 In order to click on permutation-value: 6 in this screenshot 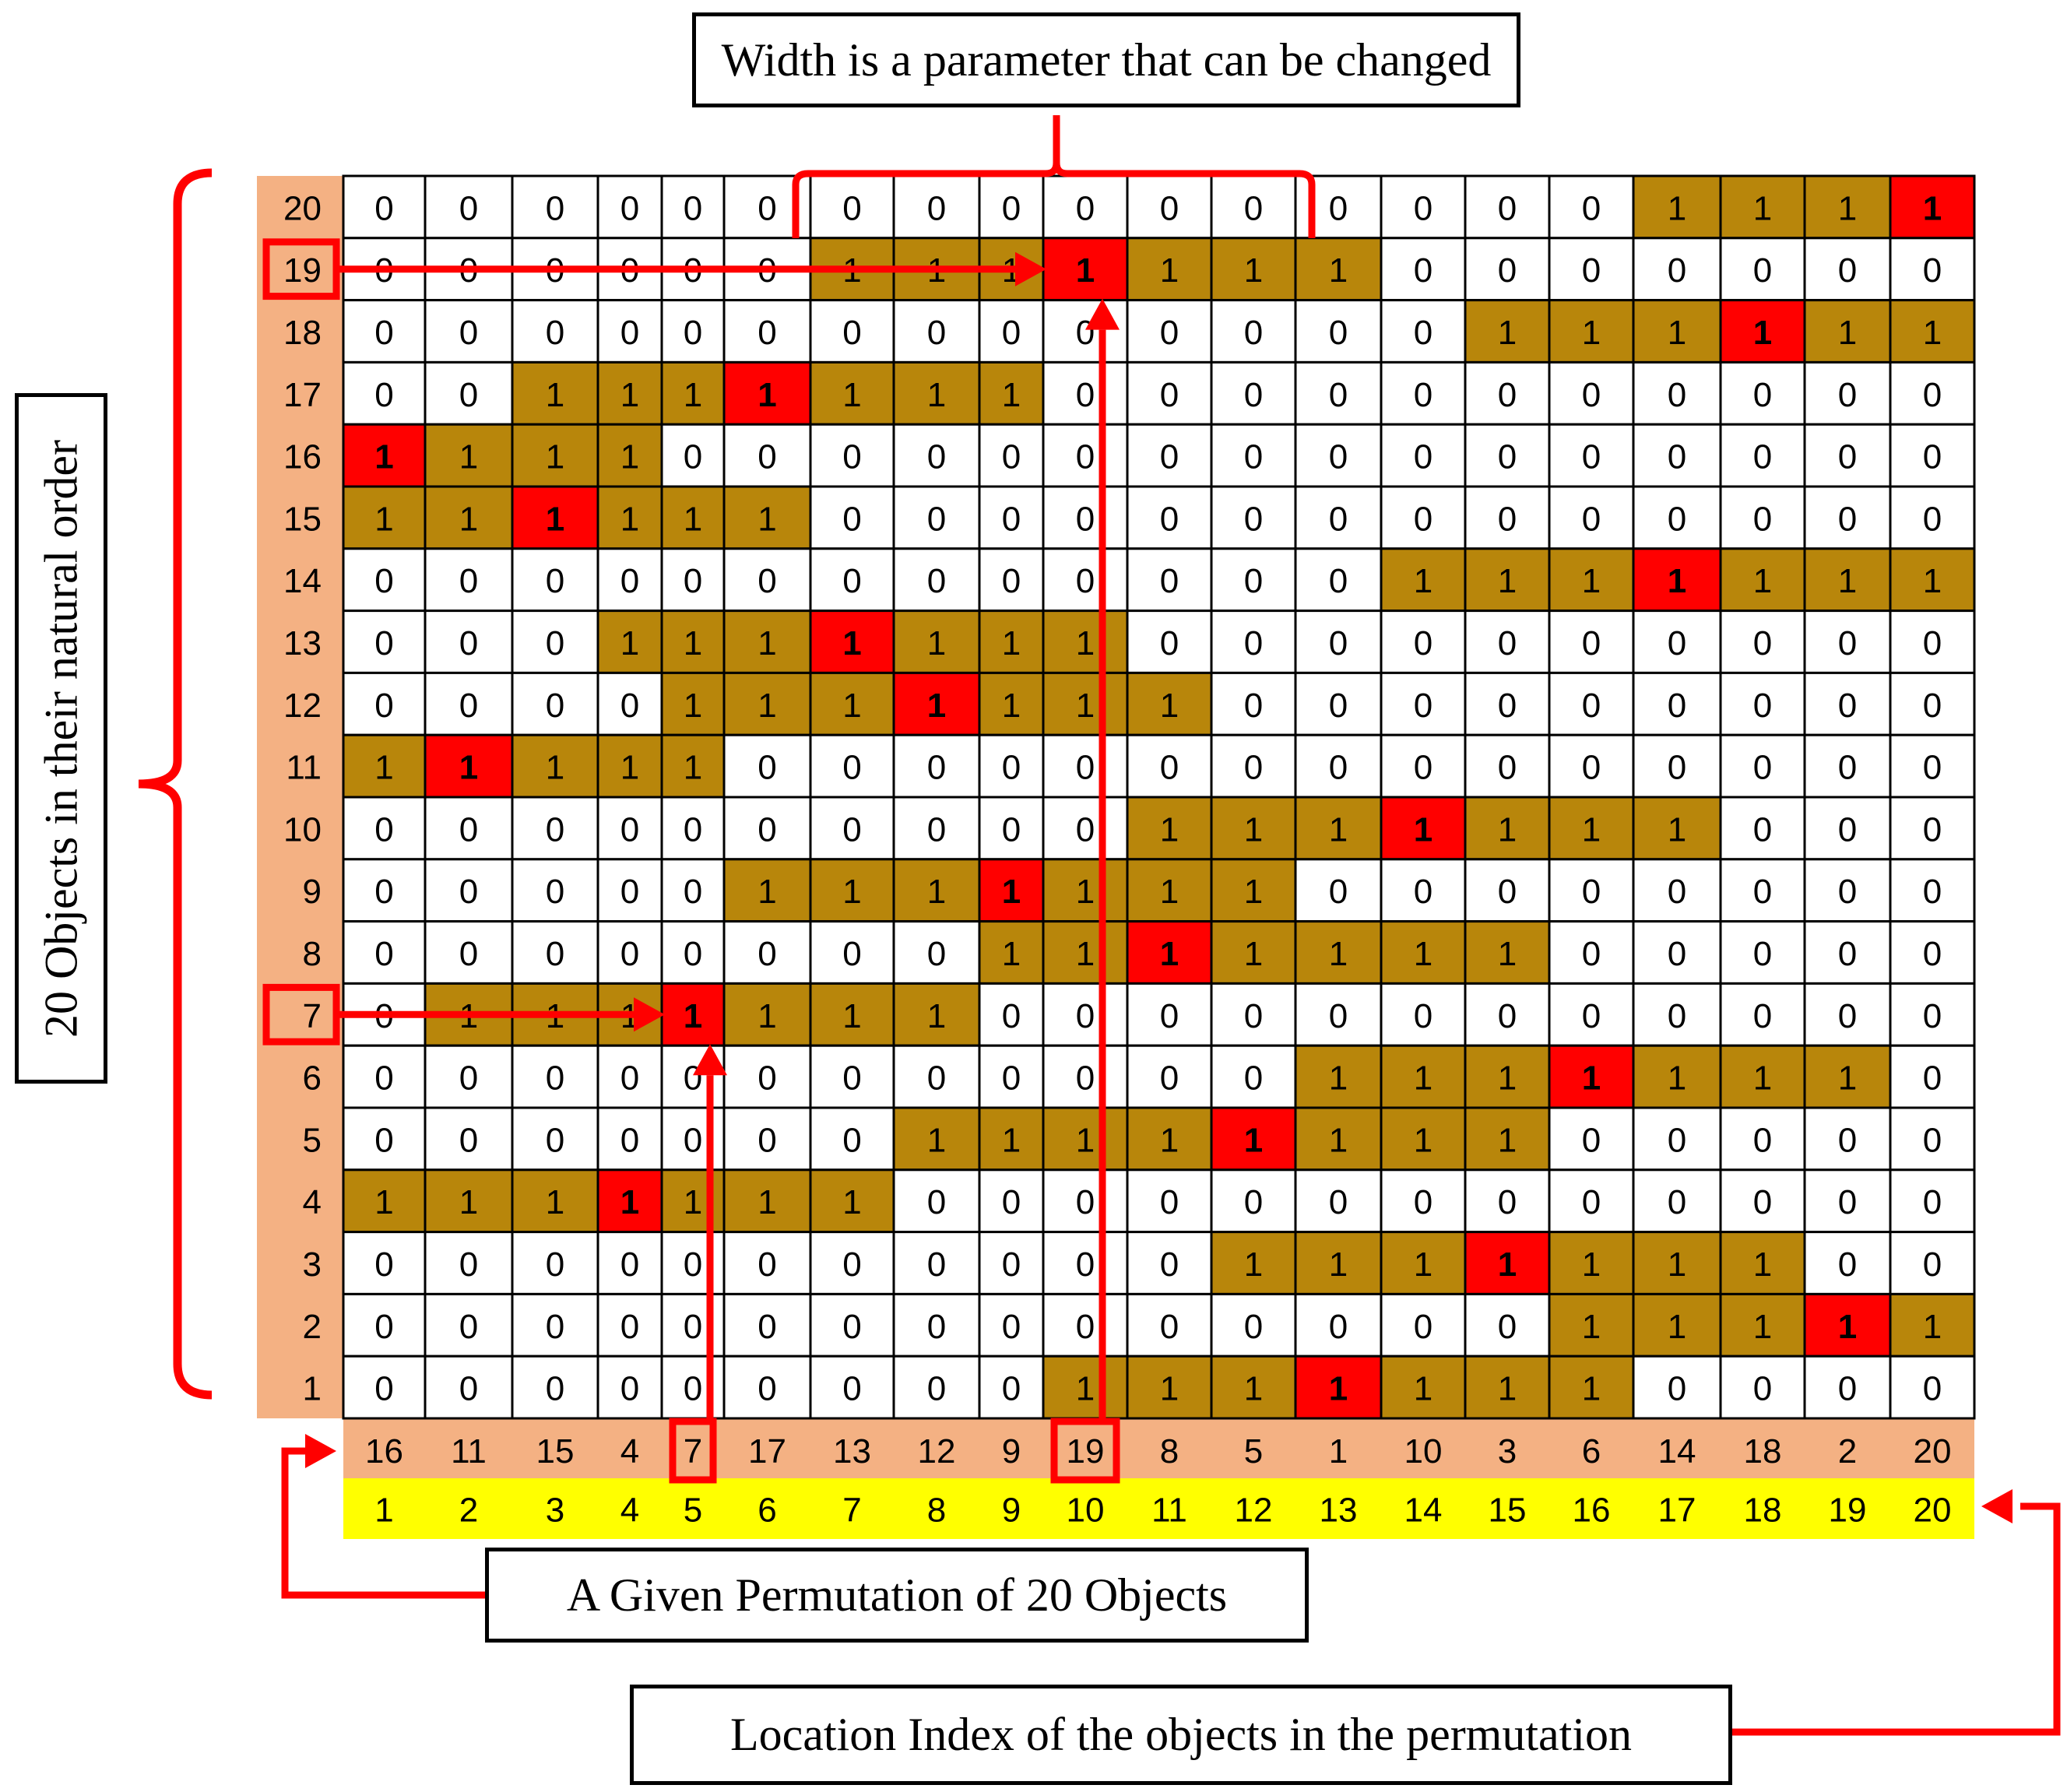, I will do `click(1591, 1451)`.